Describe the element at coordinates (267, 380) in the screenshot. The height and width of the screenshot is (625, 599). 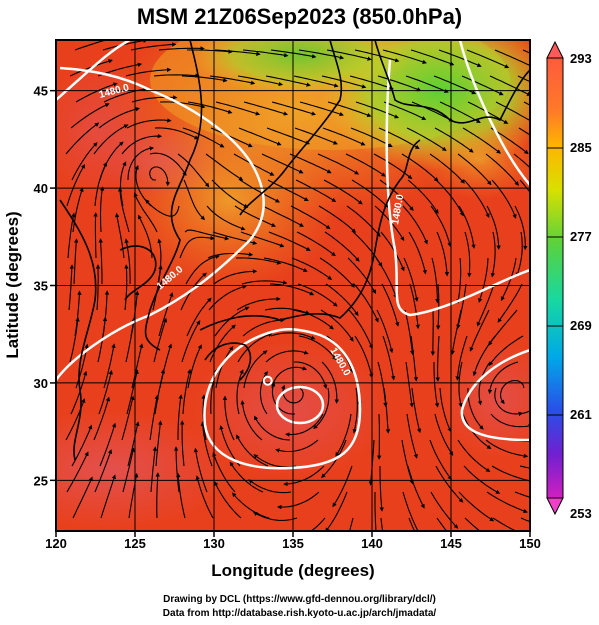
I see `cyclone-center-marker` at that location.